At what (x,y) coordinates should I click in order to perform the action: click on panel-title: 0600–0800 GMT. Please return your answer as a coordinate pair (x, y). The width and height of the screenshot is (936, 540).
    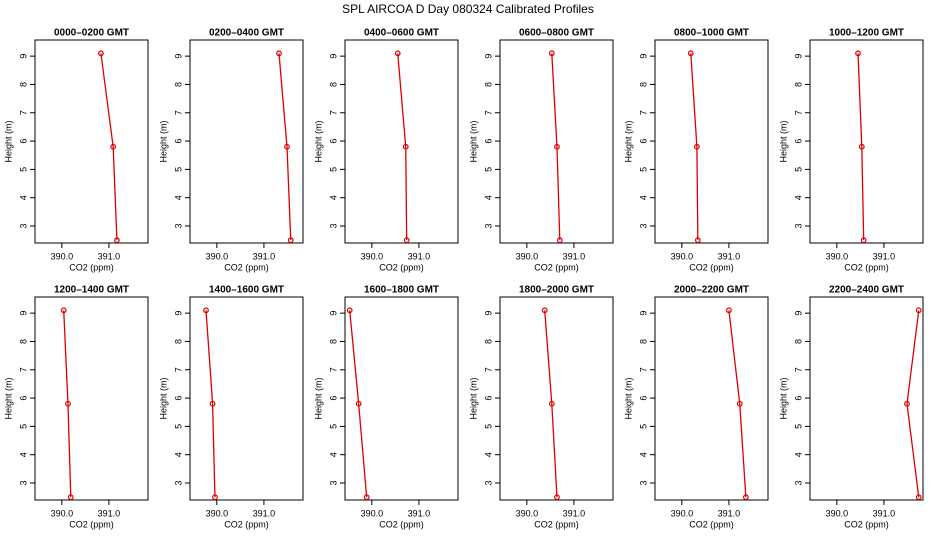
    Looking at the image, I should click on (556, 33).